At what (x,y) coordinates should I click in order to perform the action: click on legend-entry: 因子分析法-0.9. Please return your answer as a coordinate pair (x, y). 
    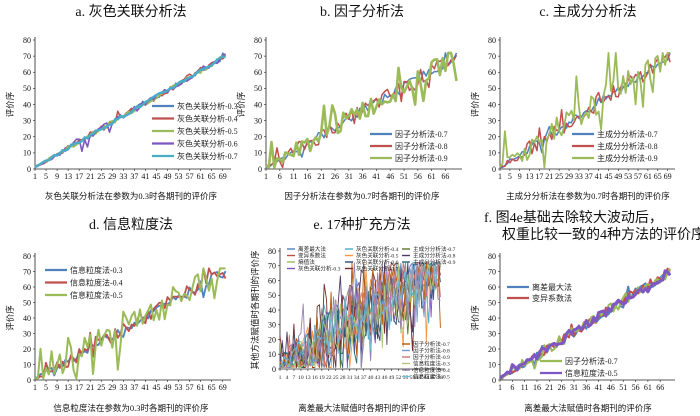
    Looking at the image, I should click on (431, 357).